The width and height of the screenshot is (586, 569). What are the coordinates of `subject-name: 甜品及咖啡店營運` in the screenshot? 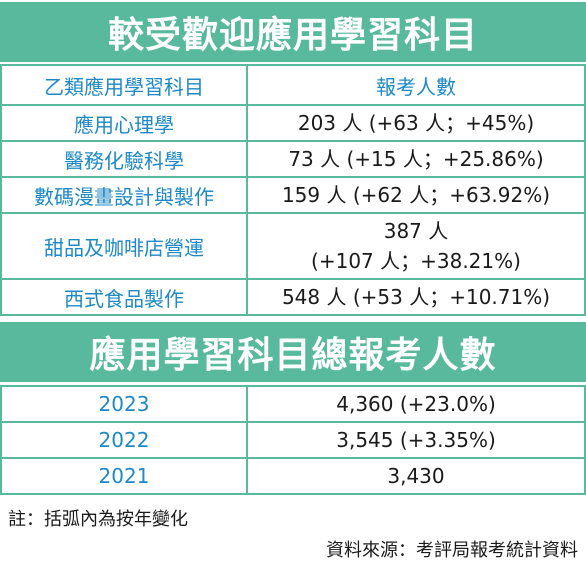 It's located at (124, 246).